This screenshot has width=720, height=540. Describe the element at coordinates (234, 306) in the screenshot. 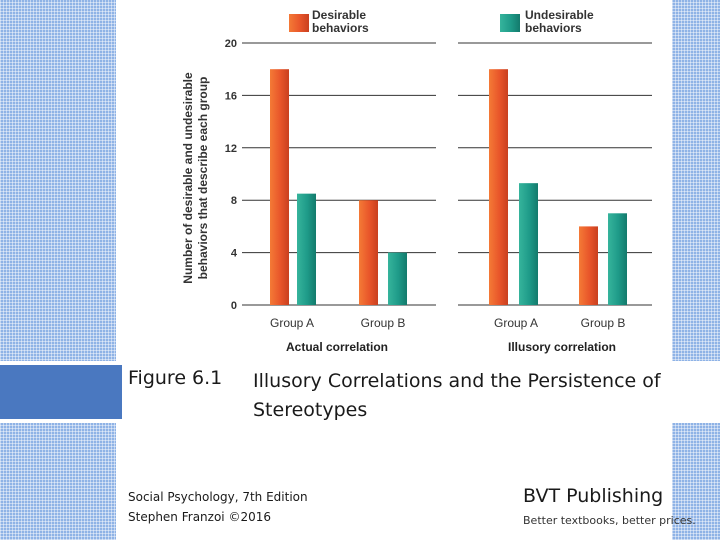

I see `y-tick-label: 0` at that location.